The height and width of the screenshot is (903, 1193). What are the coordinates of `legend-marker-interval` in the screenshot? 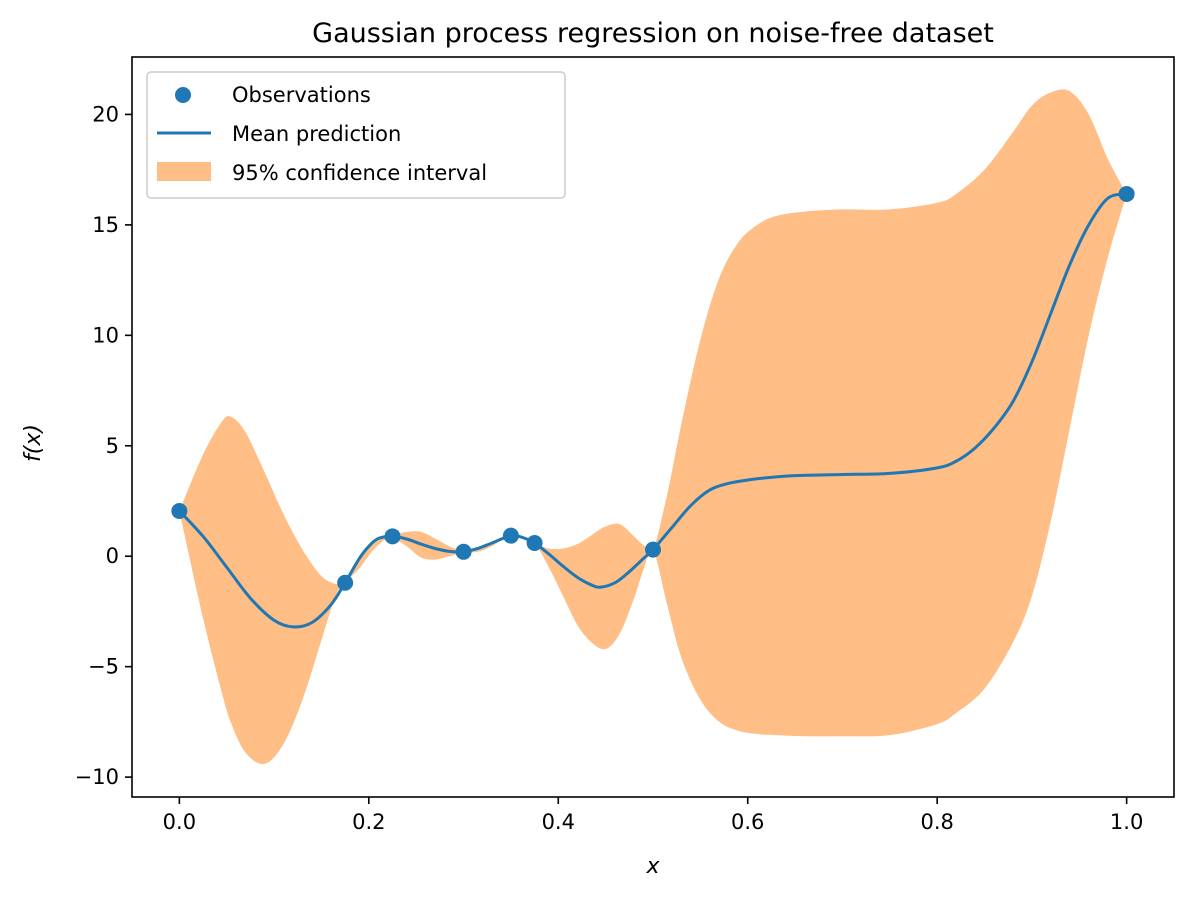 It's located at (184, 171).